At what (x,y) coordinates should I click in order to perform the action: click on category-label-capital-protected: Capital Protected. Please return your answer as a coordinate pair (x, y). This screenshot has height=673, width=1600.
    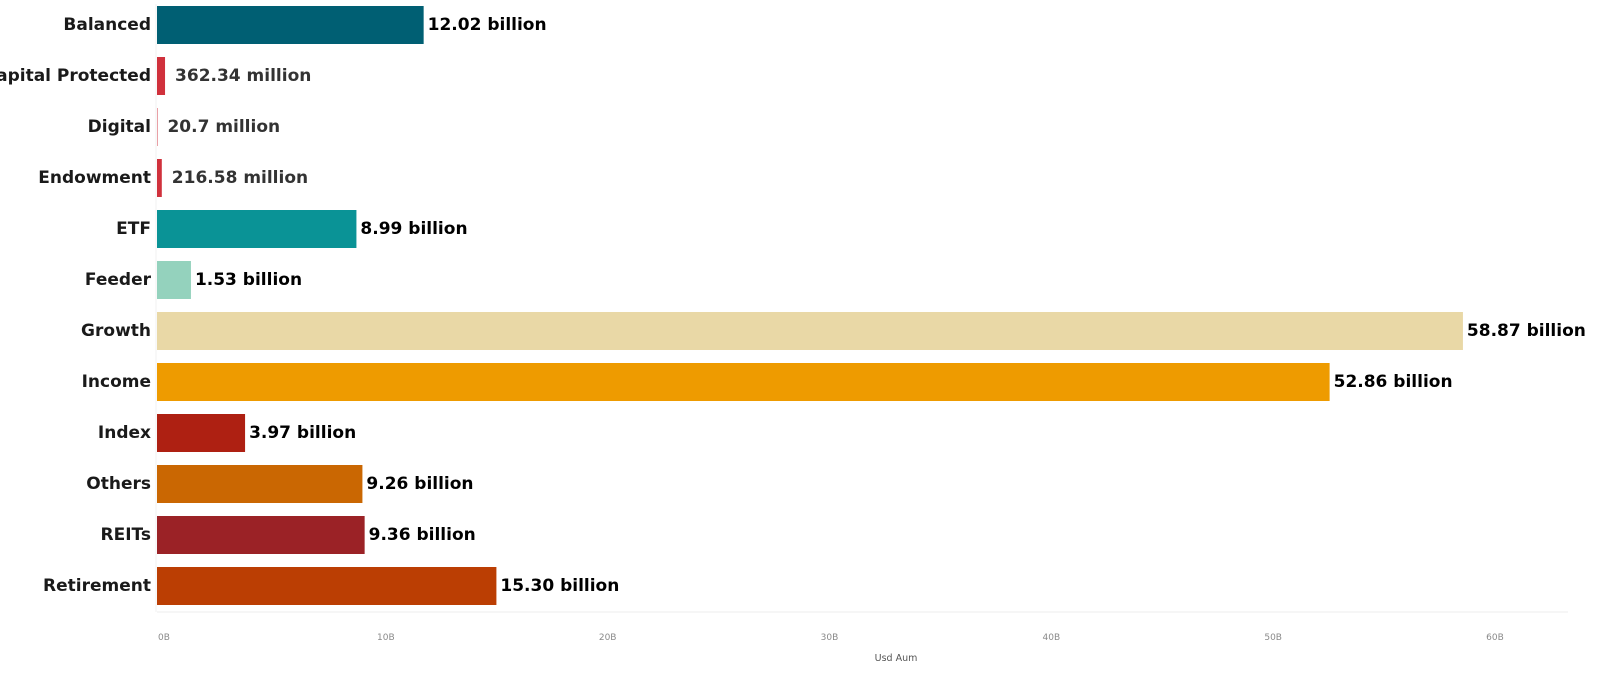
    Looking at the image, I should click on (75, 76).